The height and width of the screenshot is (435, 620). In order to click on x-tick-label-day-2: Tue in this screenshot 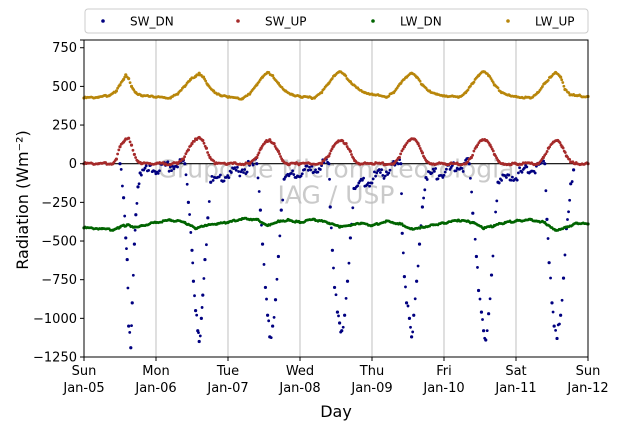, I will do `click(227, 371)`.